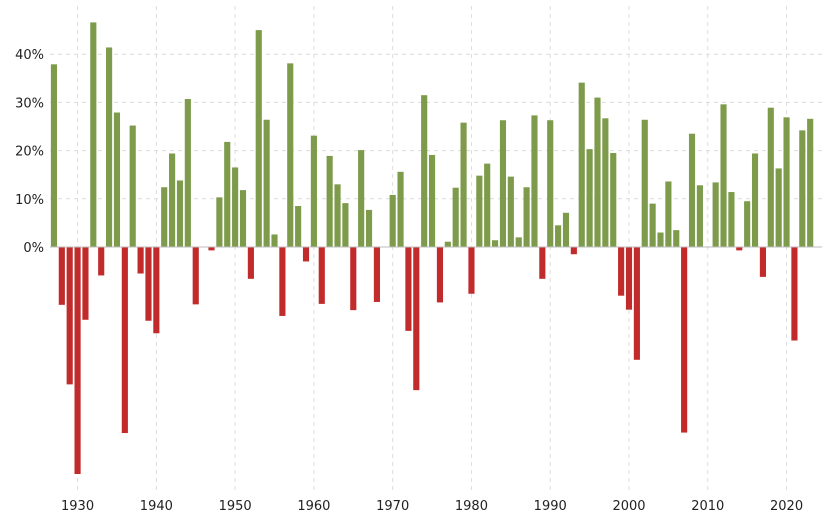 Image resolution: width=834 pixels, height=516 pixels. Describe the element at coordinates (29, 55) in the screenshot. I see `y-tick-label: 40%` at that location.